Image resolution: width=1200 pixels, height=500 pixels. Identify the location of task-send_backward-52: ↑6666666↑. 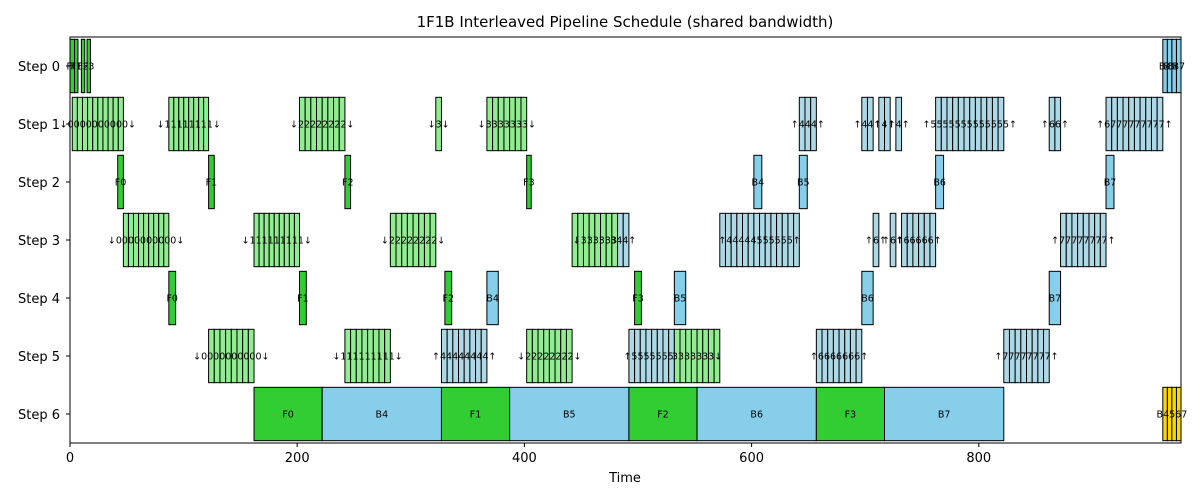
(839, 356).